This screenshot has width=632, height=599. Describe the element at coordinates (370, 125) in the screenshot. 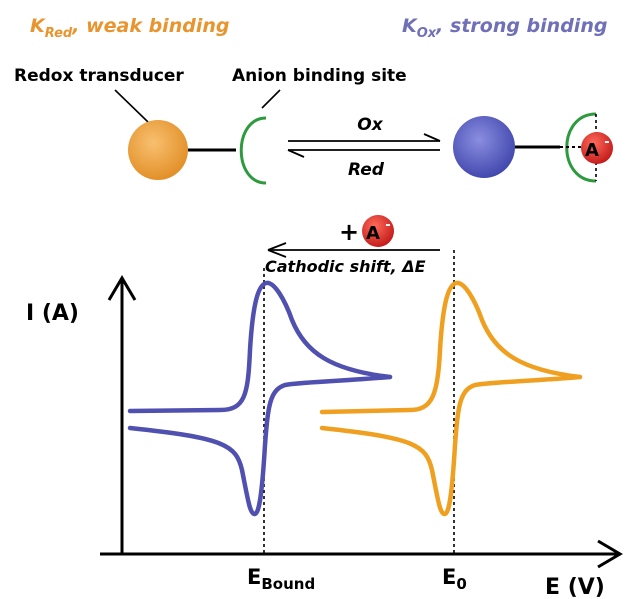

I see `ox-label: Ox` at that location.